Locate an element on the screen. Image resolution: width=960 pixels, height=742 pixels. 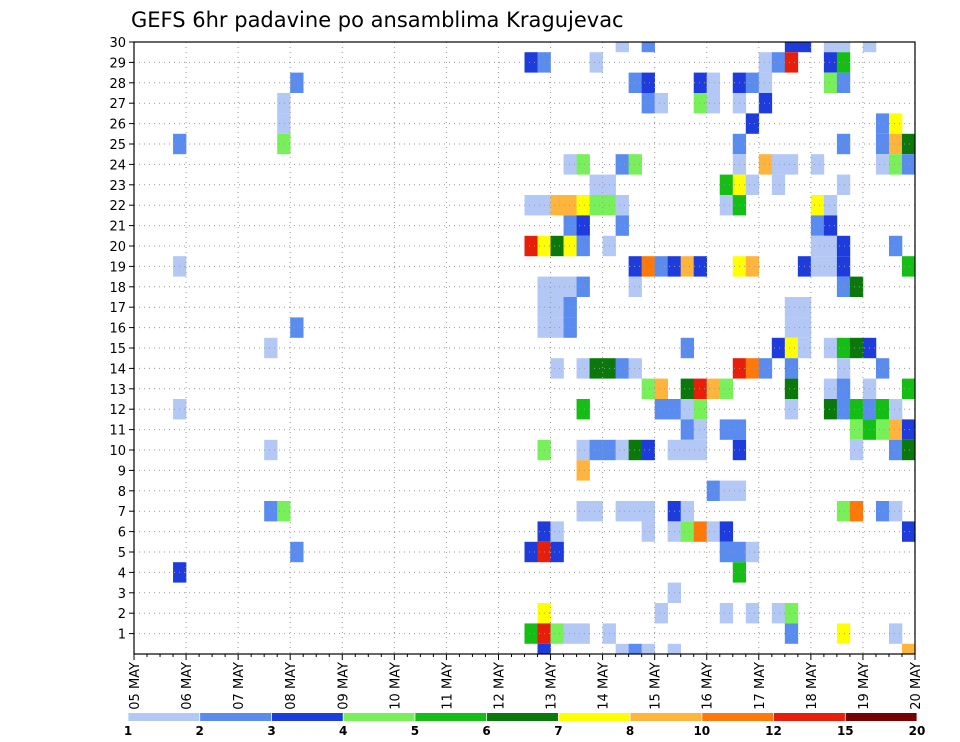
legend-label: 6 is located at coordinates (486, 731).